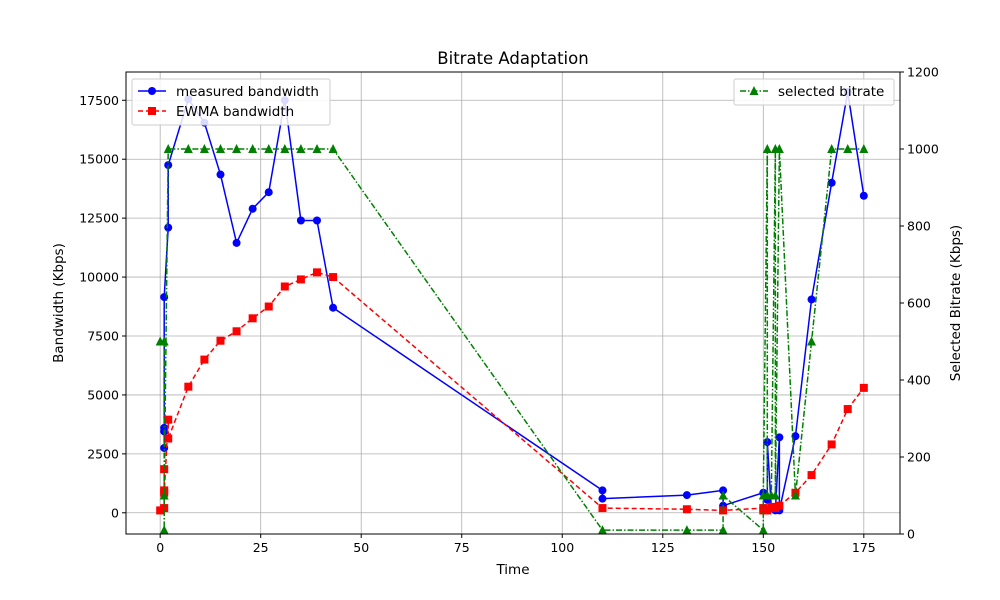 This screenshot has width=1000, height=600. Describe the element at coordinates (911, 534) in the screenshot. I see `y2-tick-label: 0` at that location.